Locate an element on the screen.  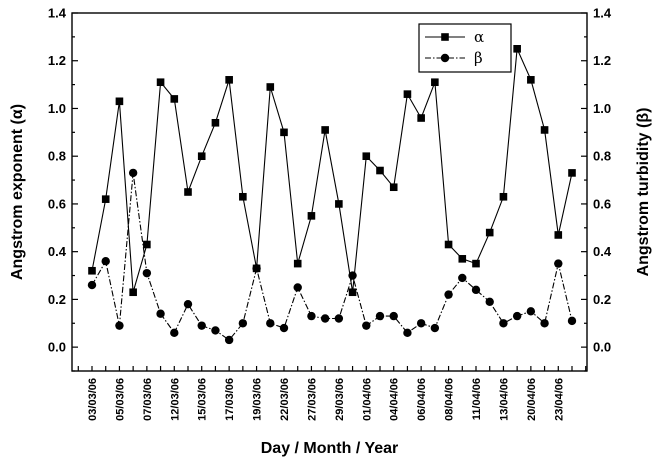
x-tick-label: 04/04/06 is located at coordinates (395, 399).